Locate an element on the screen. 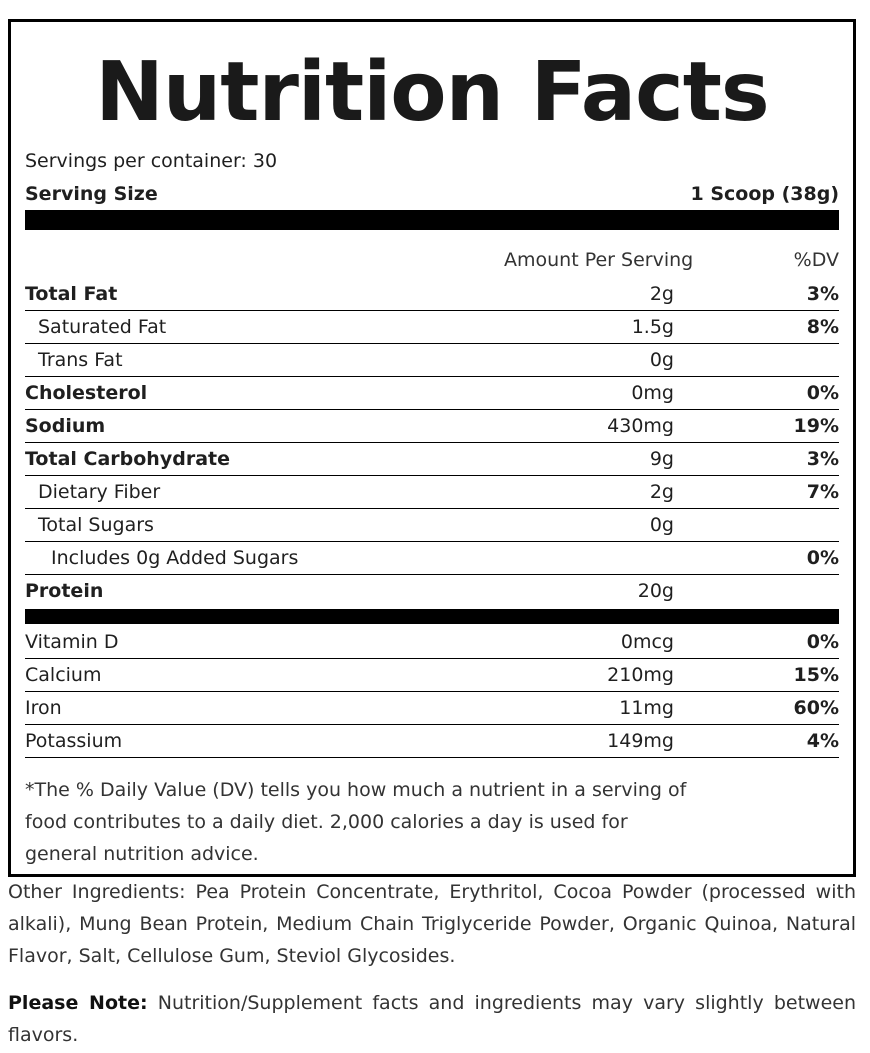 The height and width of the screenshot is (1053, 870). thick-divider-middle is located at coordinates (432, 616).